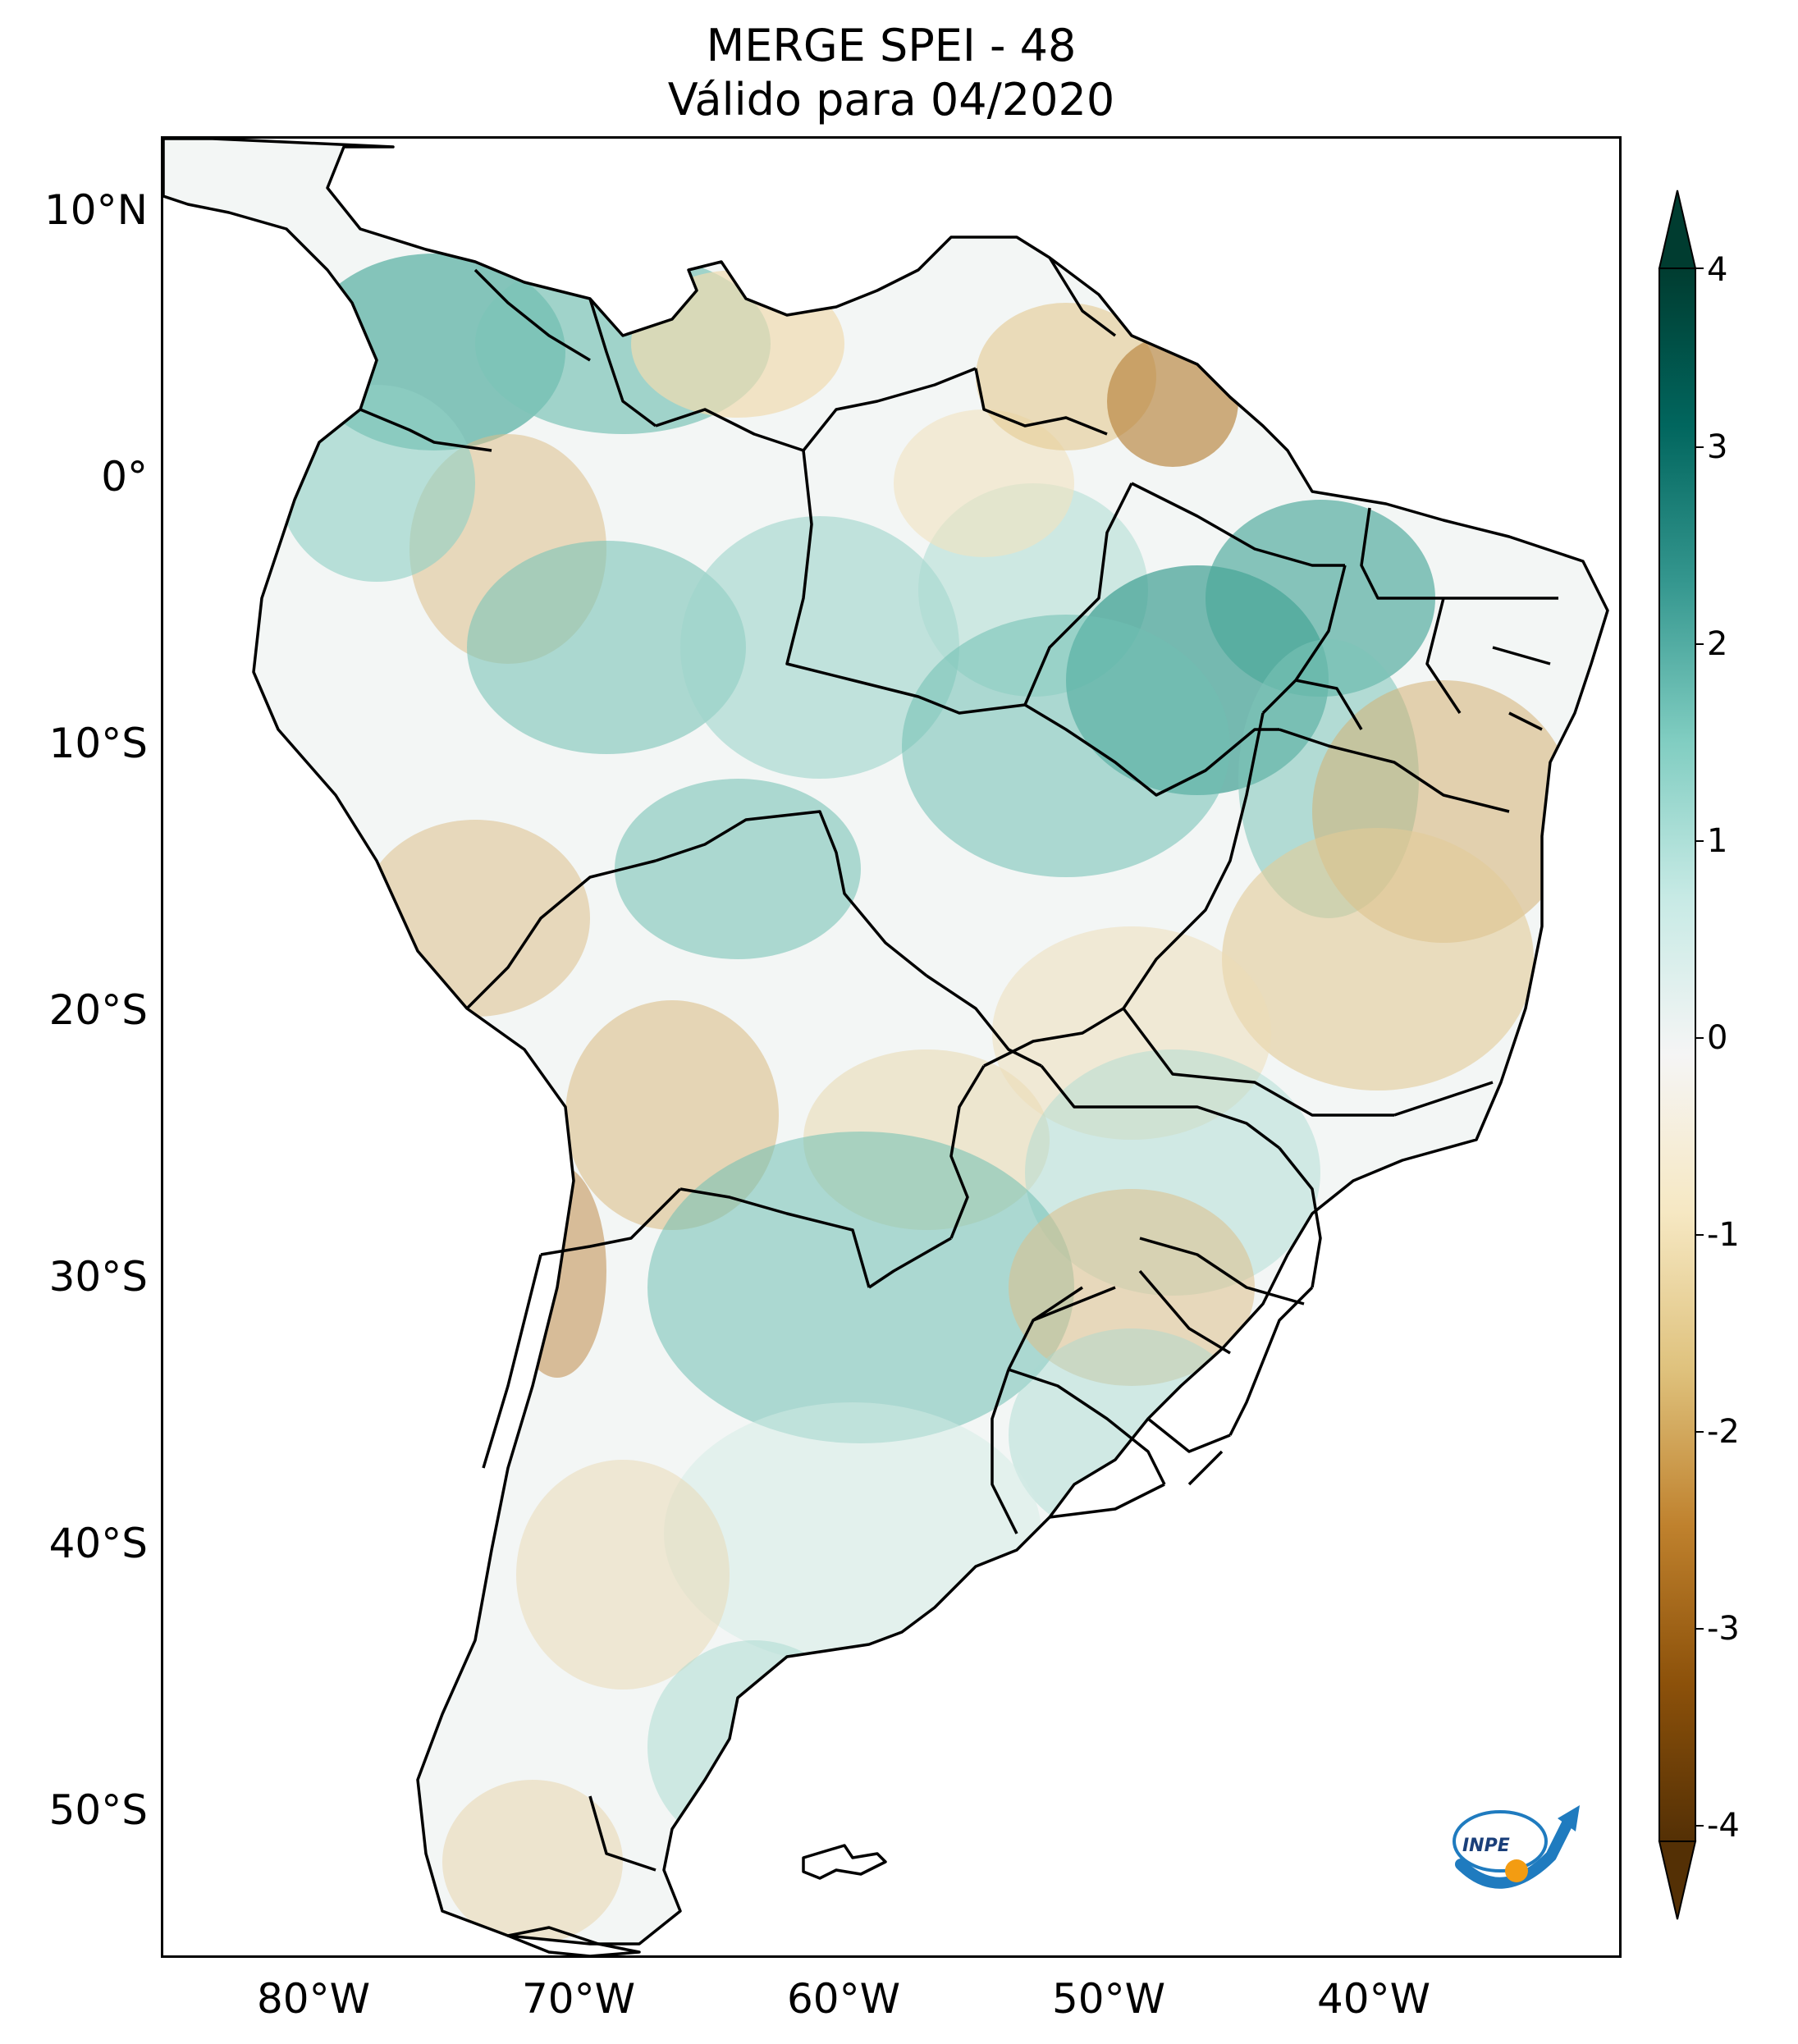 This screenshot has width=1798, height=2044. What do you see at coordinates (1516, 1847) in the screenshot?
I see `inpe-logo: INPE` at bounding box center [1516, 1847].